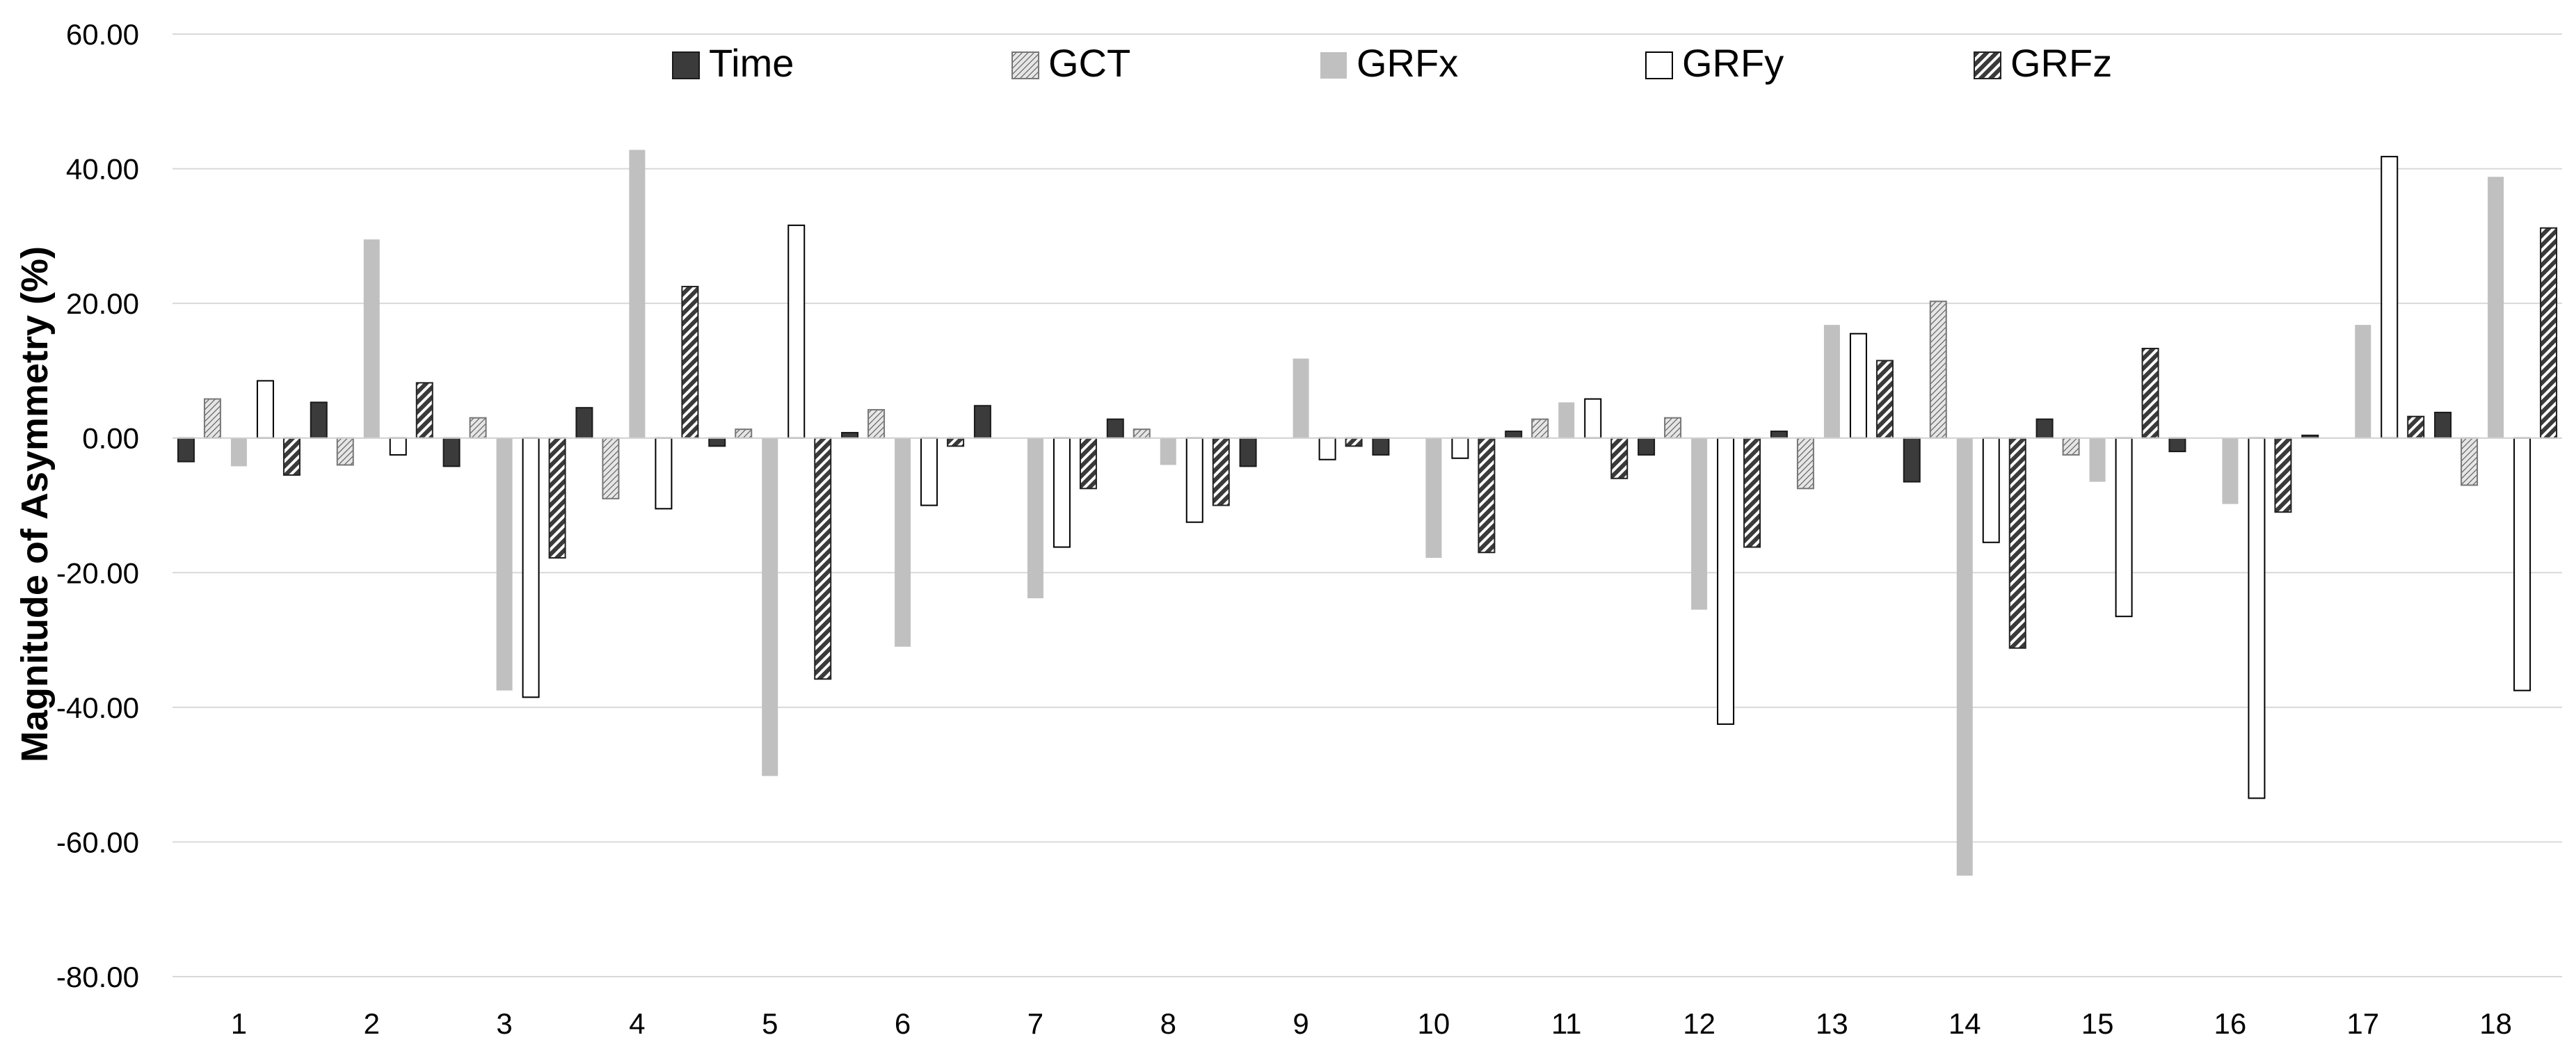 The height and width of the screenshot is (1058, 2576). I want to click on x-tick-label: 5, so click(770, 1023).